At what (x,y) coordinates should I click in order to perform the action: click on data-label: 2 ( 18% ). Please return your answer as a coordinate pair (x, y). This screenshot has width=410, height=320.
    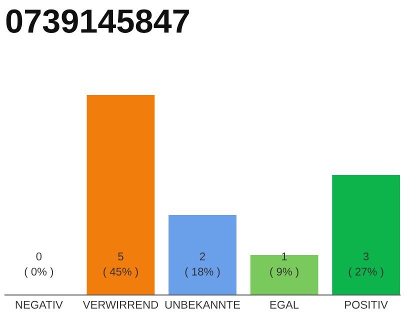
    Looking at the image, I should click on (202, 265).